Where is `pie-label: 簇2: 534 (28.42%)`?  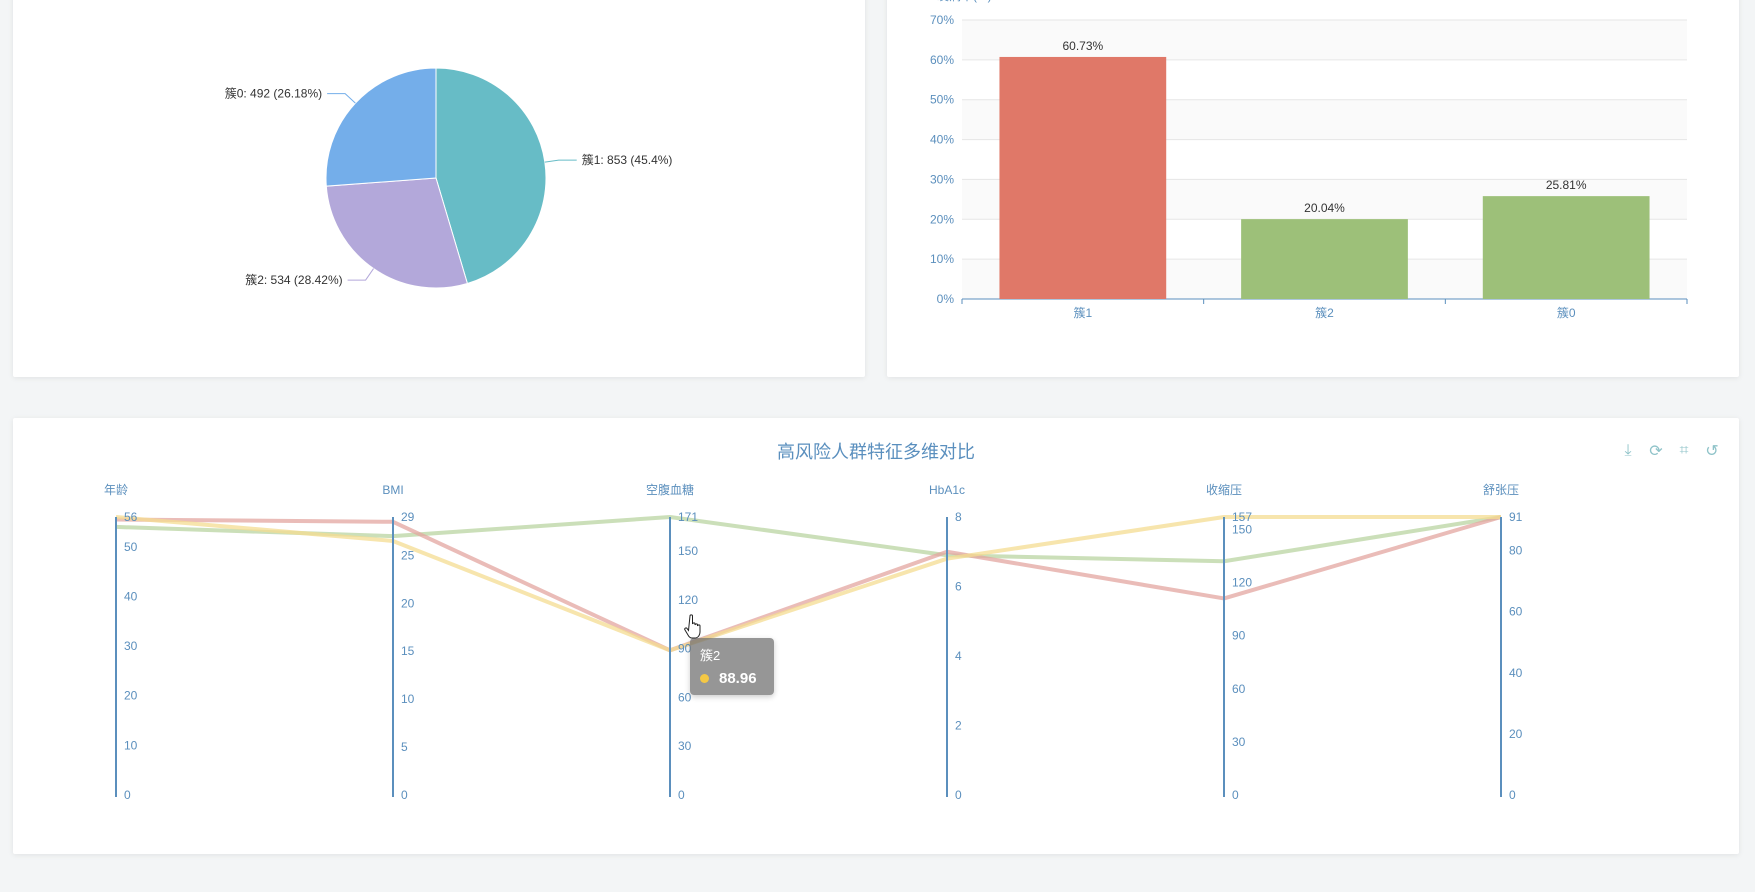
pie-label: 簇2: 534 (28.42%) is located at coordinates (293, 279).